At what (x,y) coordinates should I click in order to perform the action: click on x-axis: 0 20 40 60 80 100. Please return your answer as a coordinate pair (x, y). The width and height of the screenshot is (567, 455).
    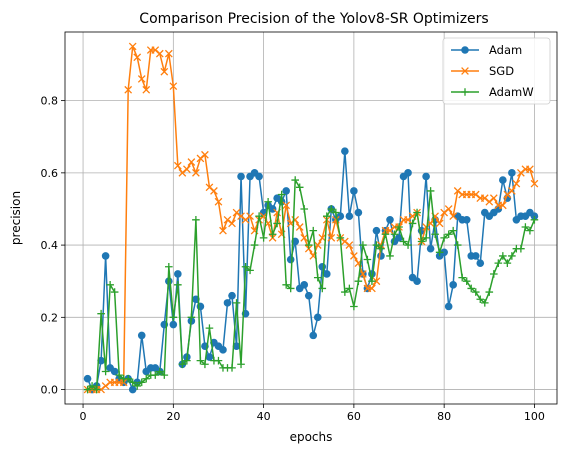
    Looking at the image, I should click on (312, 413).